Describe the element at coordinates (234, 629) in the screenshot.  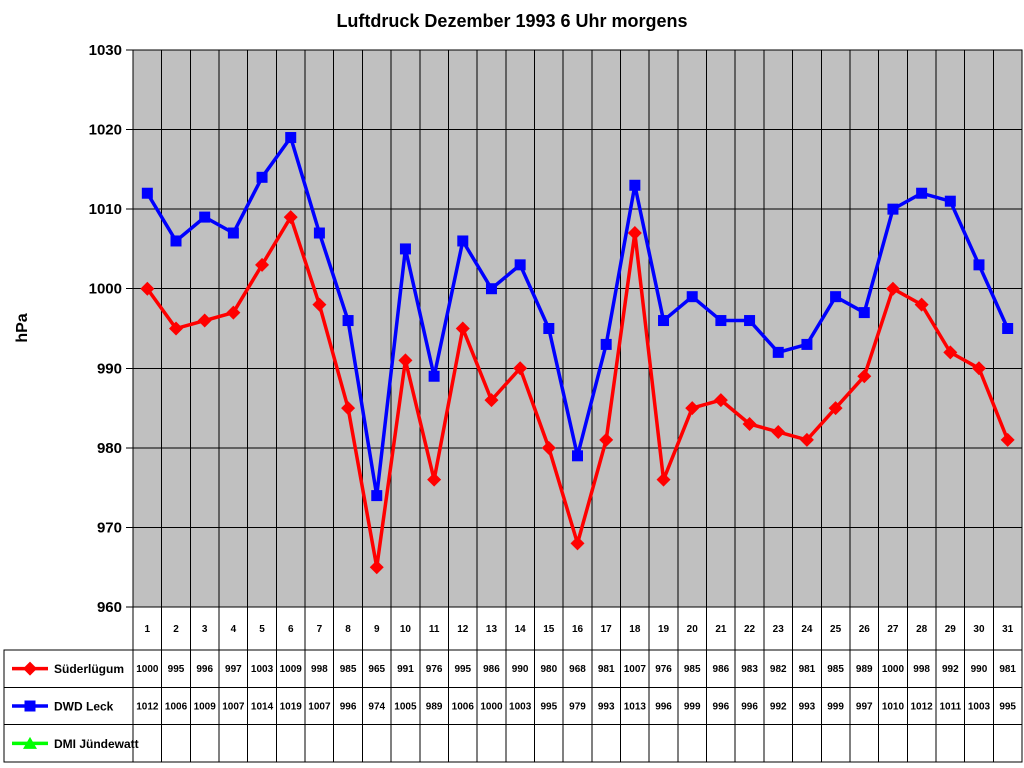
I see `day-label: 4` at that location.